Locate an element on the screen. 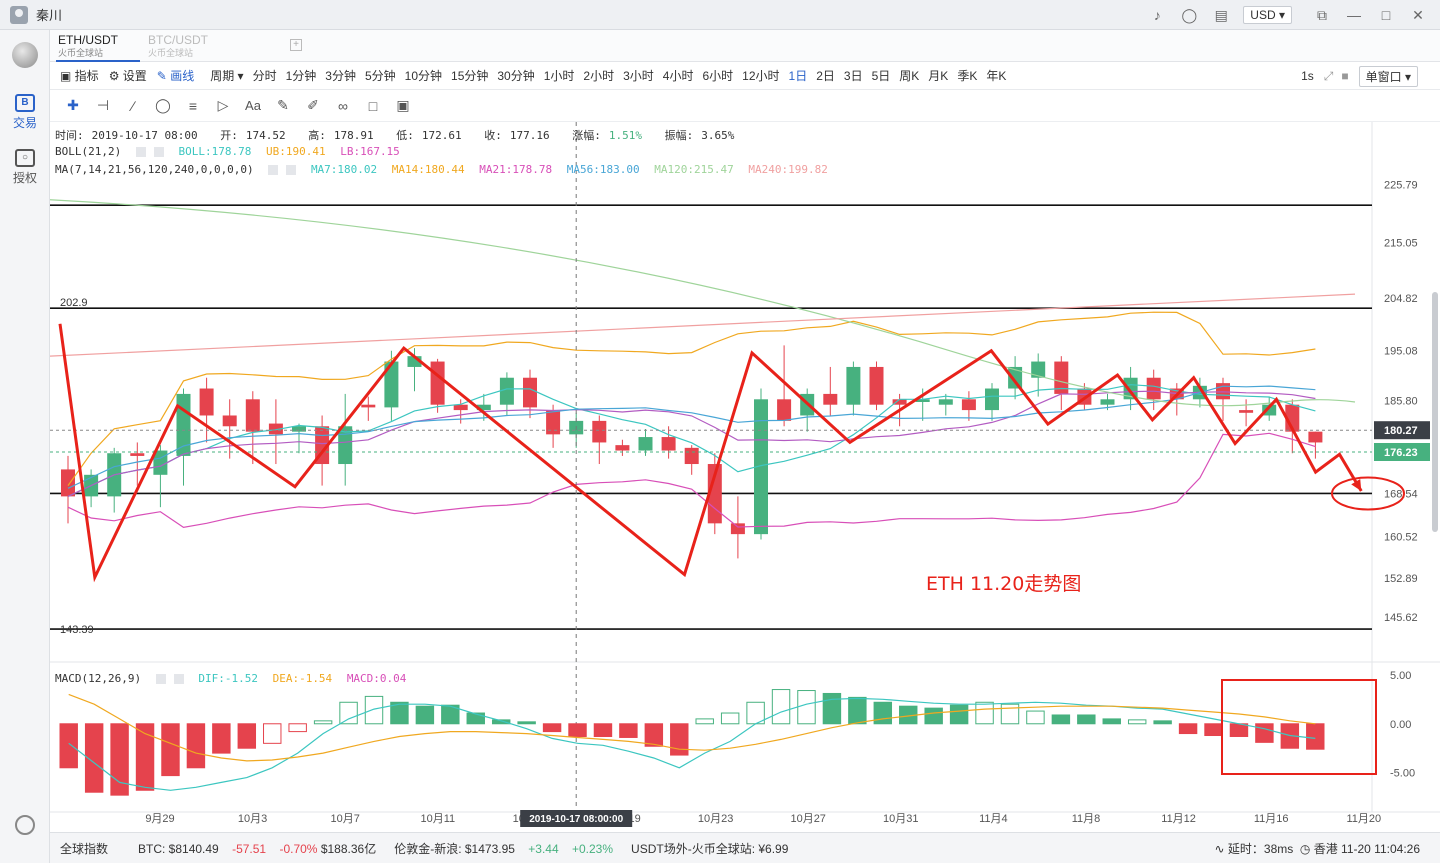 The image size is (1440, 863). period-6: 30分钟 is located at coordinates (516, 76).